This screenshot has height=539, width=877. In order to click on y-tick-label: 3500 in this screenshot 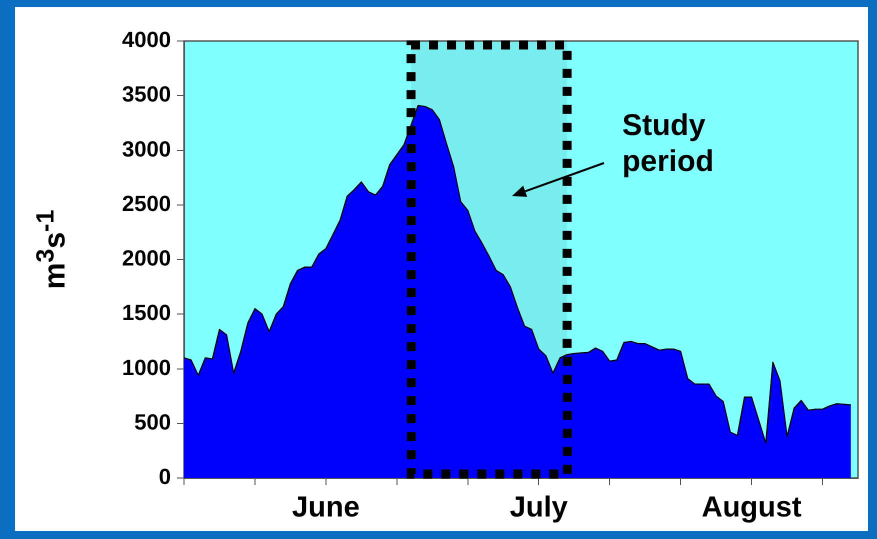, I will do `click(146, 94)`.